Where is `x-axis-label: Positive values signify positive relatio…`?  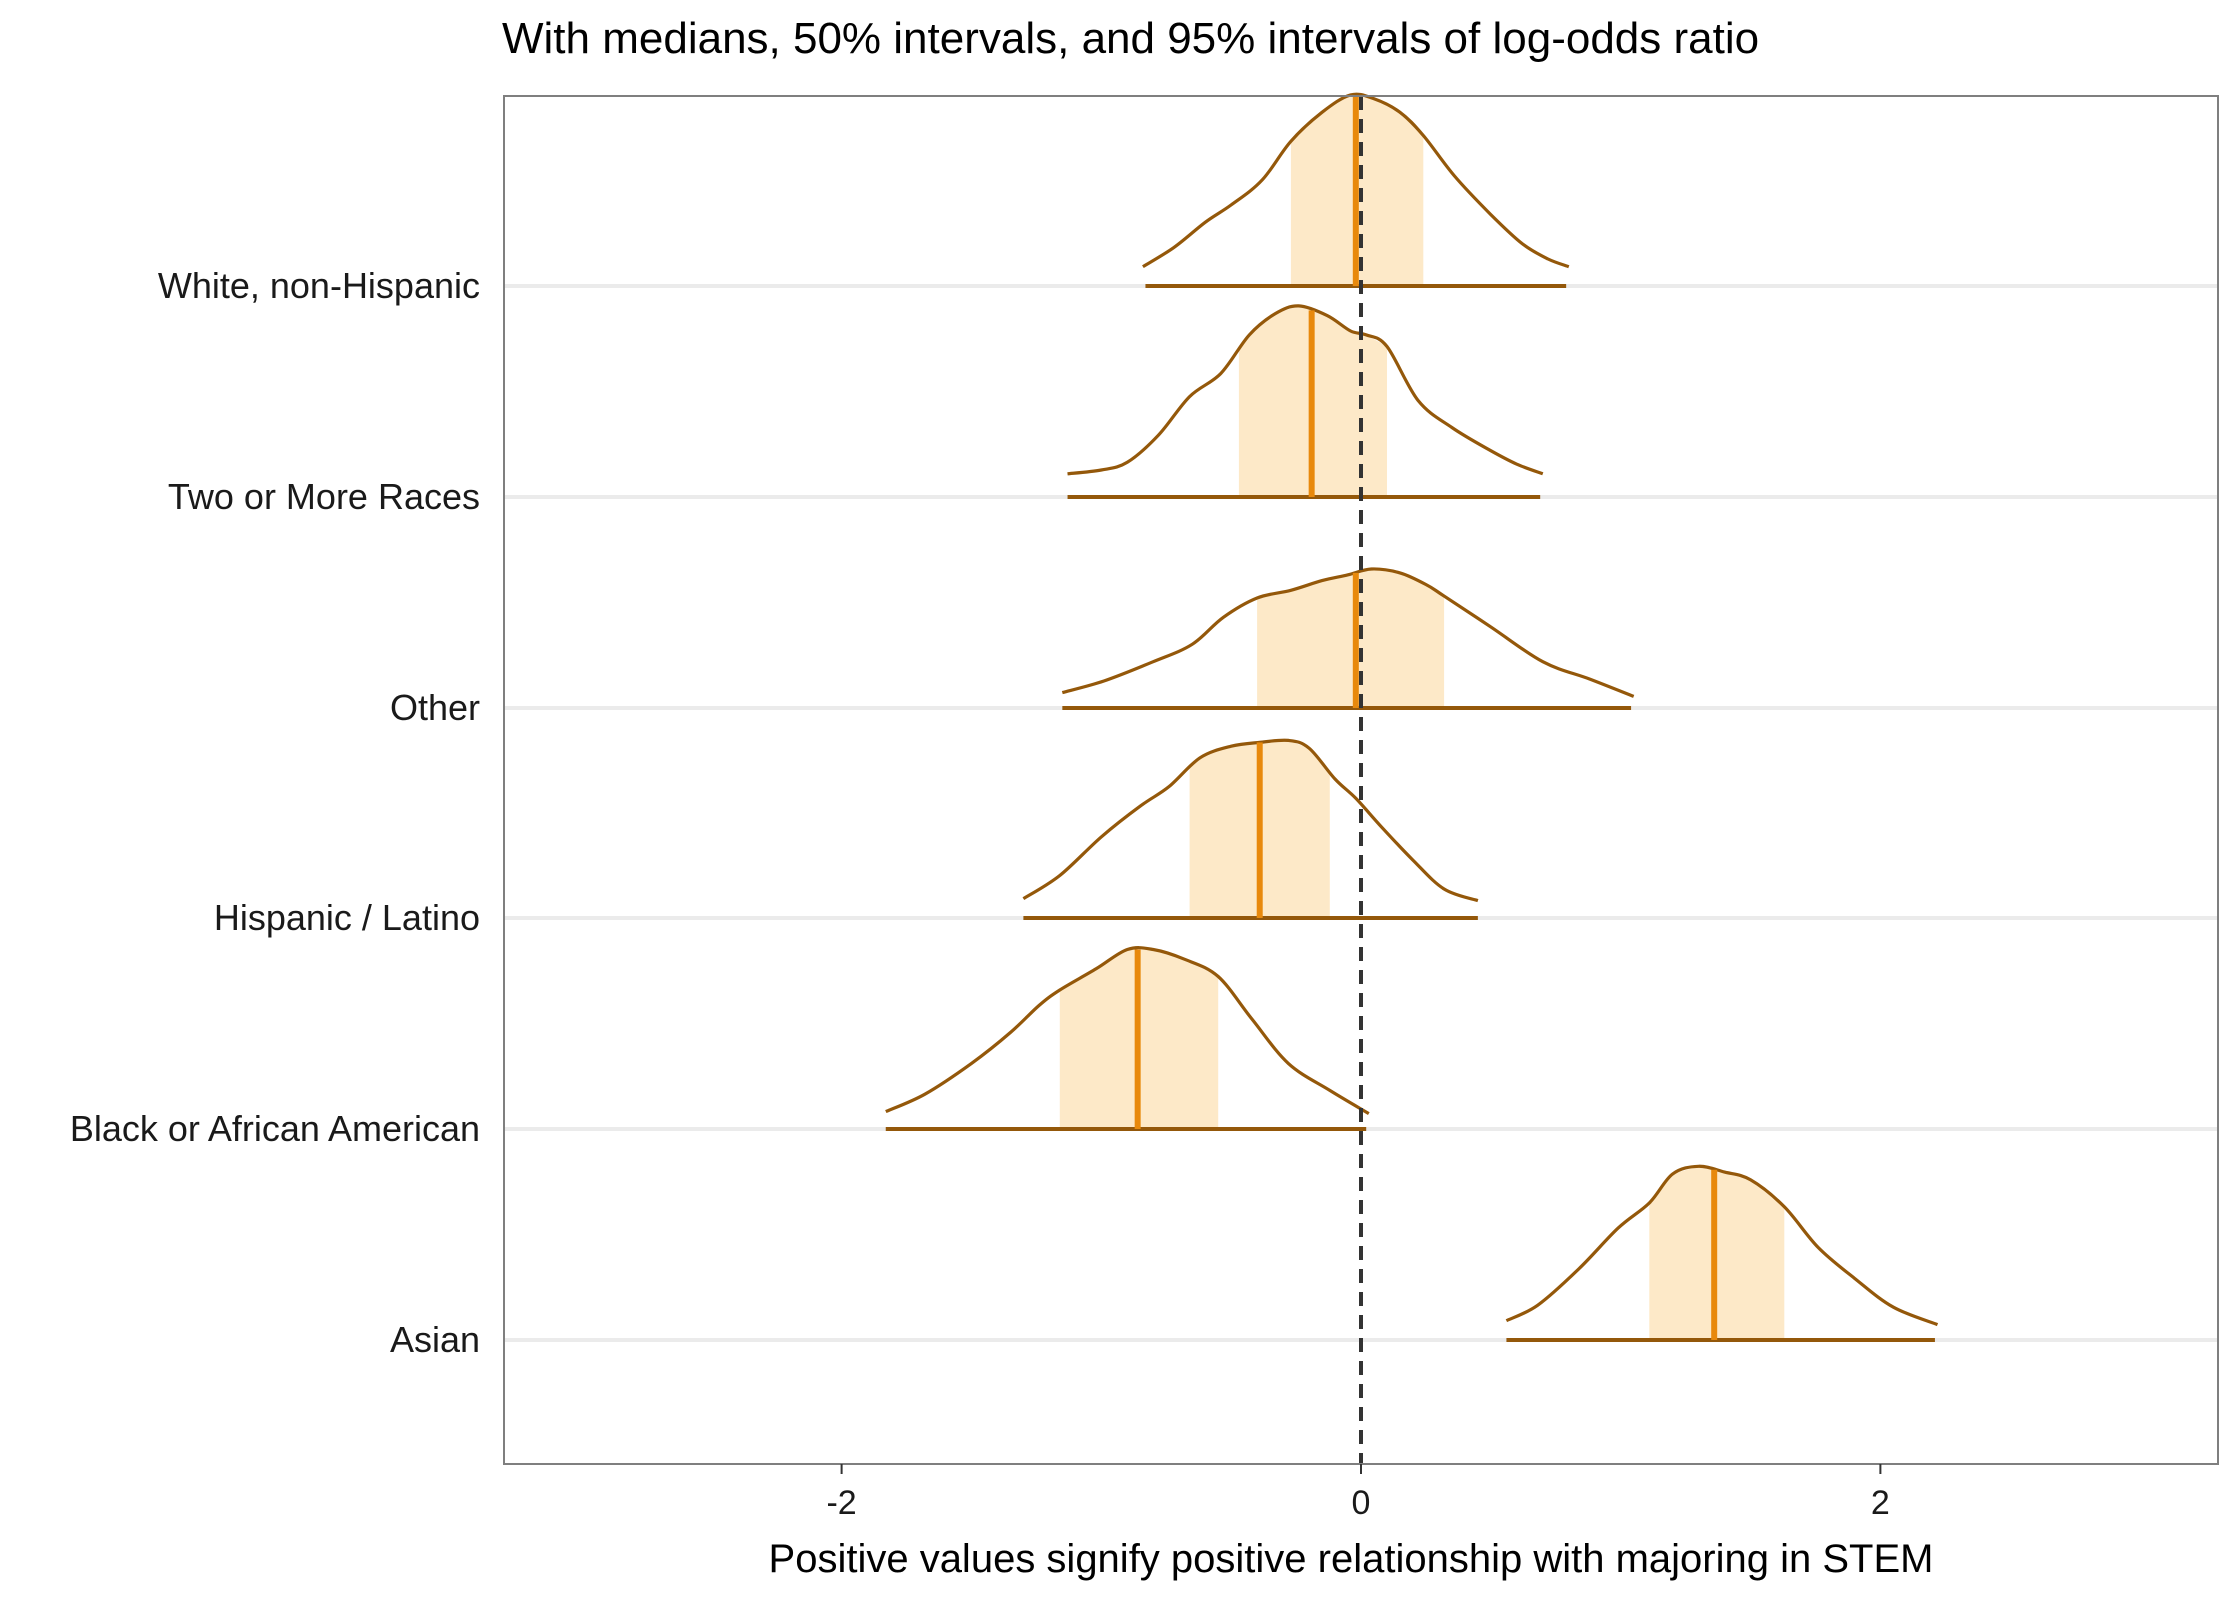
x-axis-label: Positive values signify positive relatio… is located at coordinates (1351, 1559).